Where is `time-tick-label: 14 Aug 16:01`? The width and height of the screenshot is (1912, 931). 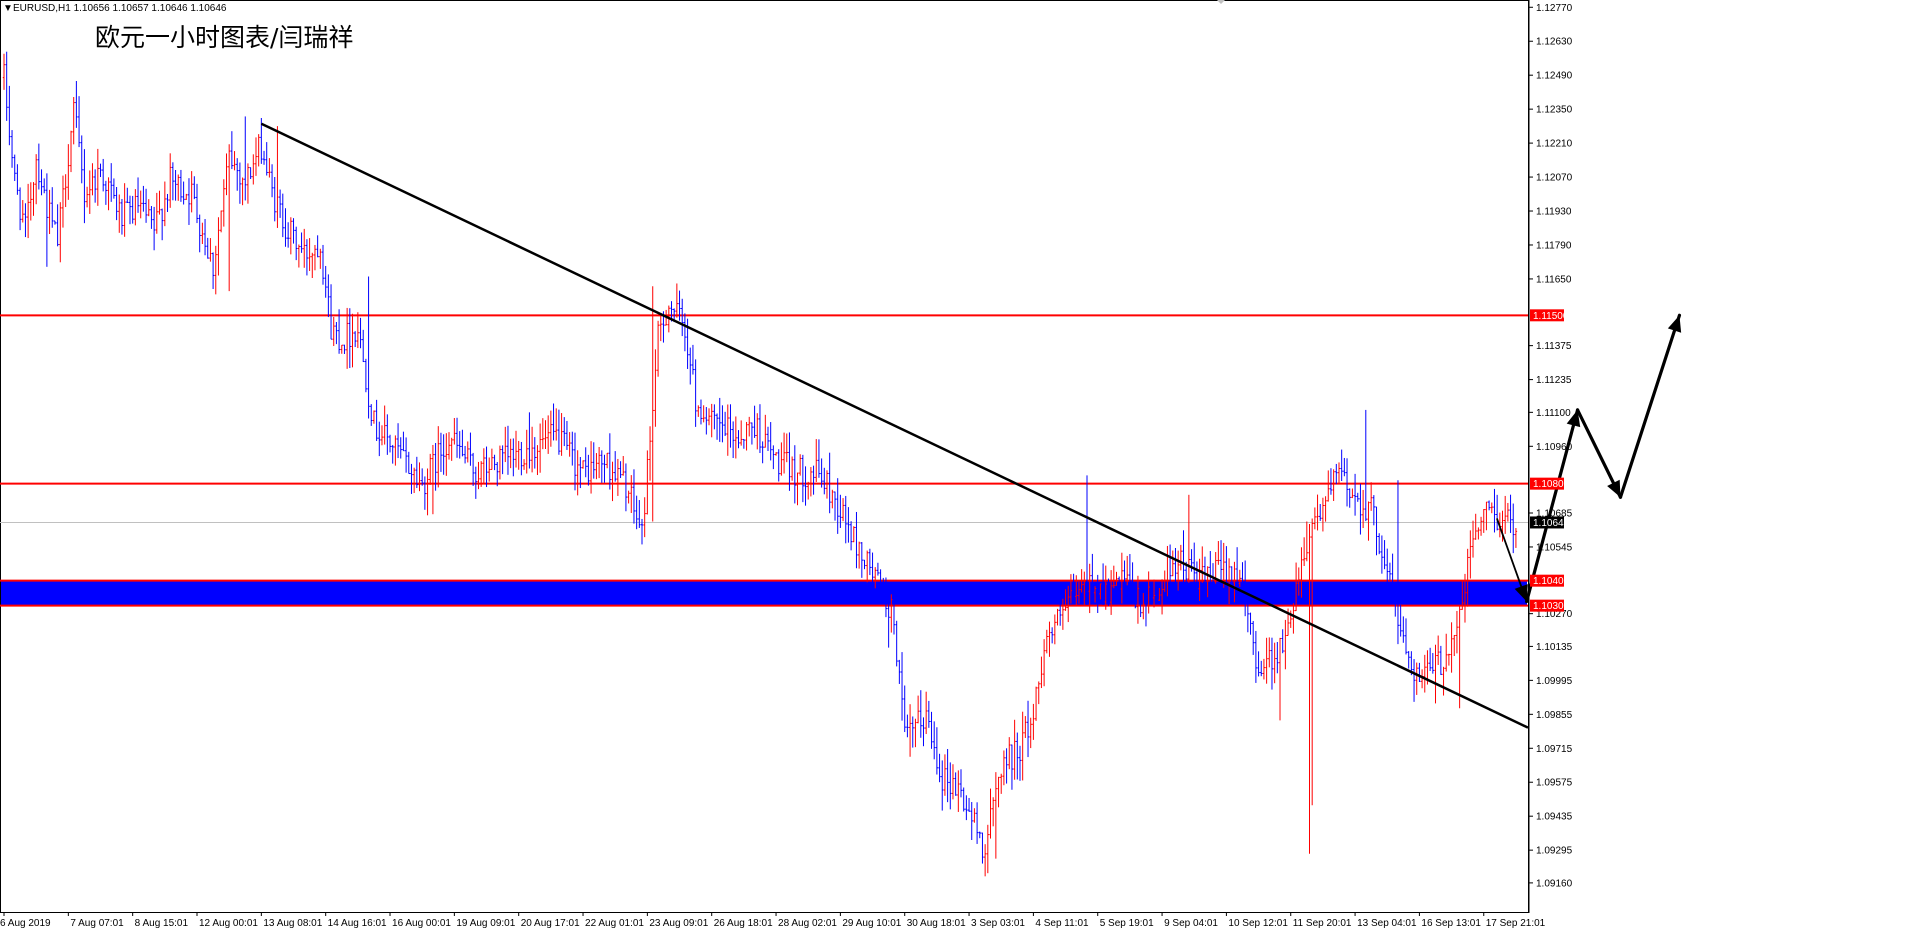 time-tick-label: 14 Aug 16:01 is located at coordinates (357, 923).